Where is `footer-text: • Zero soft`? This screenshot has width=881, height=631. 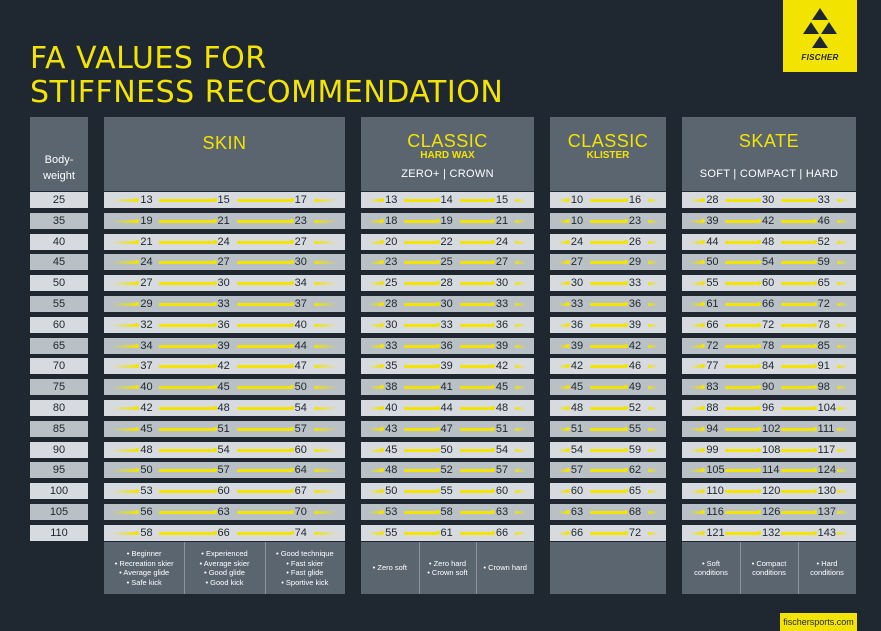
footer-text: • Zero soft is located at coordinates (389, 568).